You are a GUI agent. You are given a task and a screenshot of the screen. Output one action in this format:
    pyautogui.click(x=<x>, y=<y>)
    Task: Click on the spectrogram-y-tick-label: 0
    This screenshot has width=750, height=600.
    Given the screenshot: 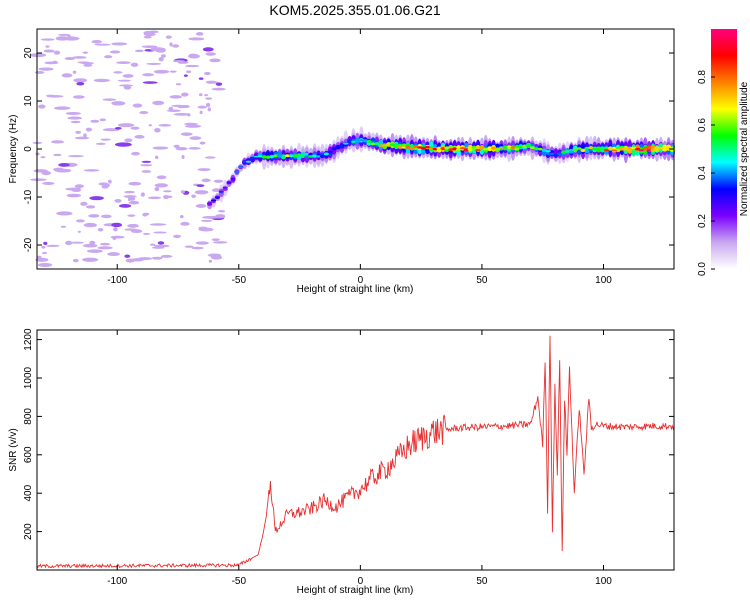 What is the action you would take?
    pyautogui.click(x=28, y=149)
    